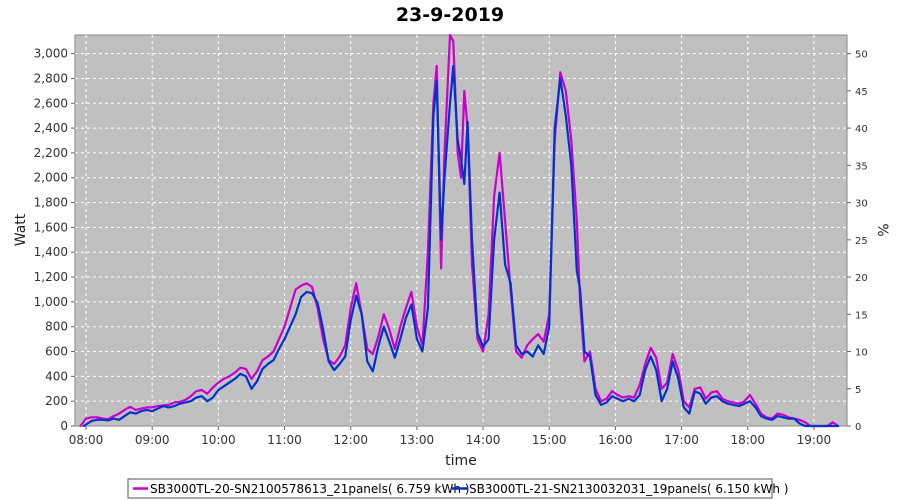 This screenshot has height=500, width=900. I want to click on y-tick-label: 2,200, so click(51, 153).